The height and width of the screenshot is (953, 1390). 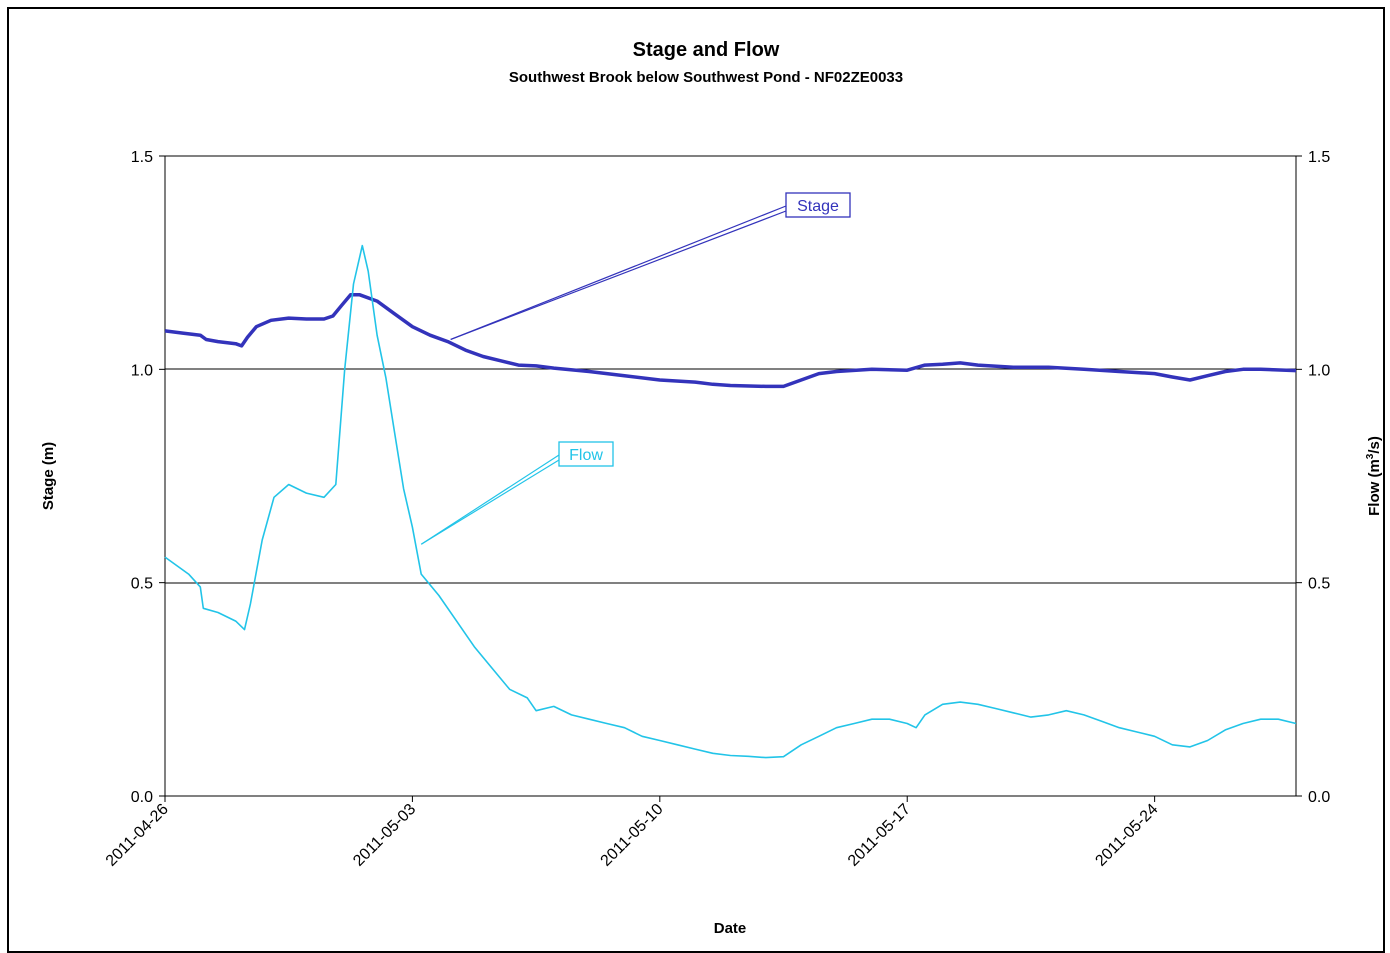 What do you see at coordinates (1319, 584) in the screenshot?
I see `y-right-tick-label: 0.5` at bounding box center [1319, 584].